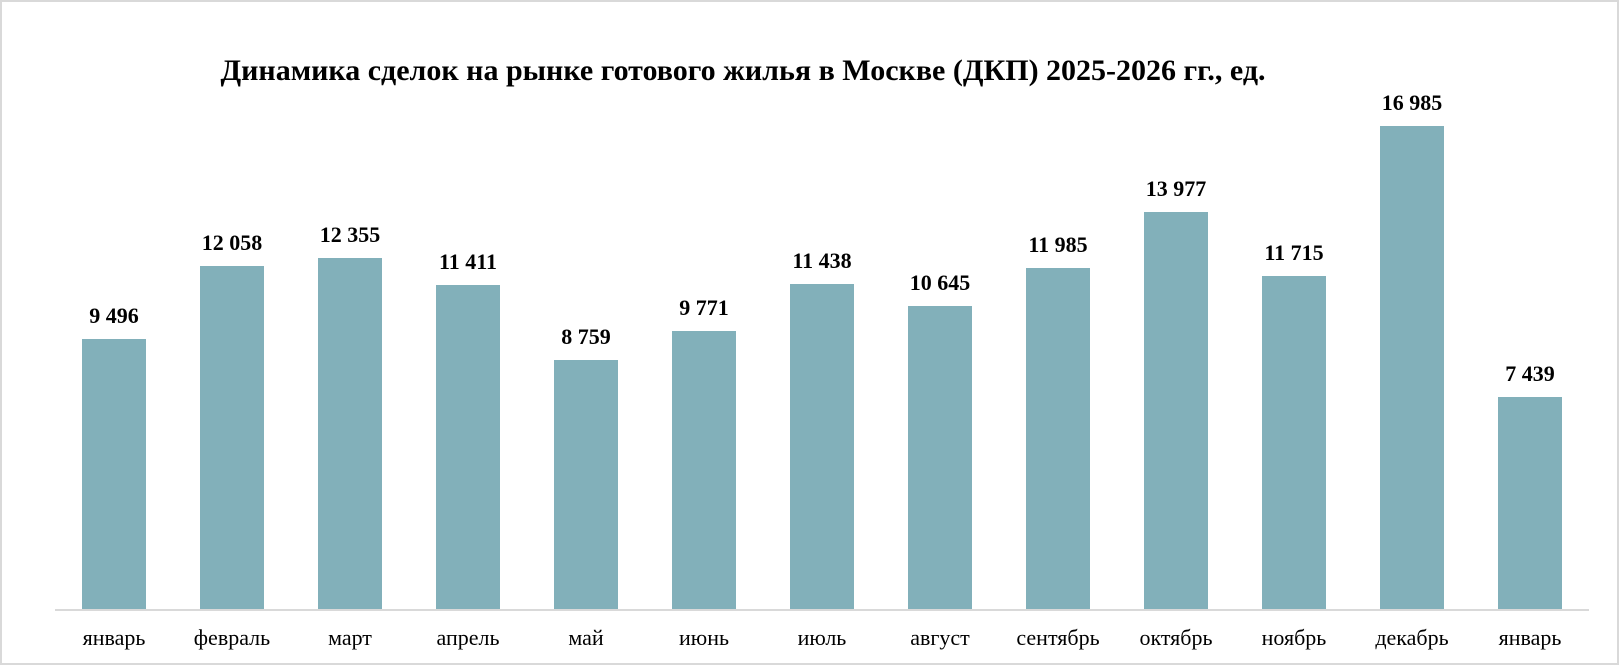 This screenshot has height=665, width=1619. I want to click on bar-value-label: 7 439, so click(1530, 373).